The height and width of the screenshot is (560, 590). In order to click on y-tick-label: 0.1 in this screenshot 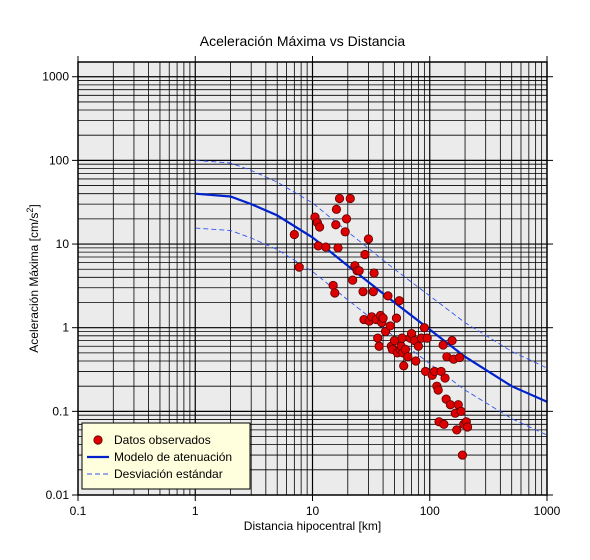, I will do `click(60, 411)`.